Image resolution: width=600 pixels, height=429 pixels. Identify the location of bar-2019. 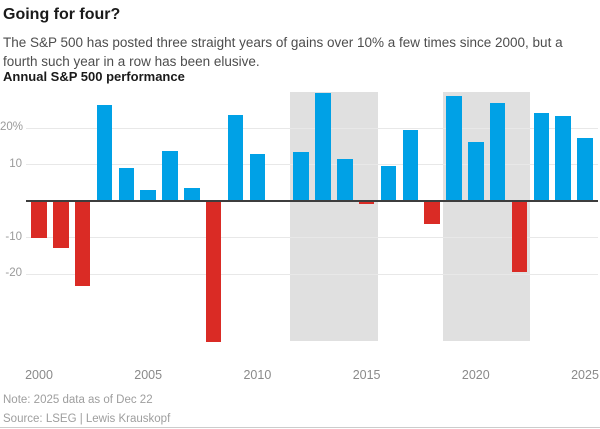
(454, 148).